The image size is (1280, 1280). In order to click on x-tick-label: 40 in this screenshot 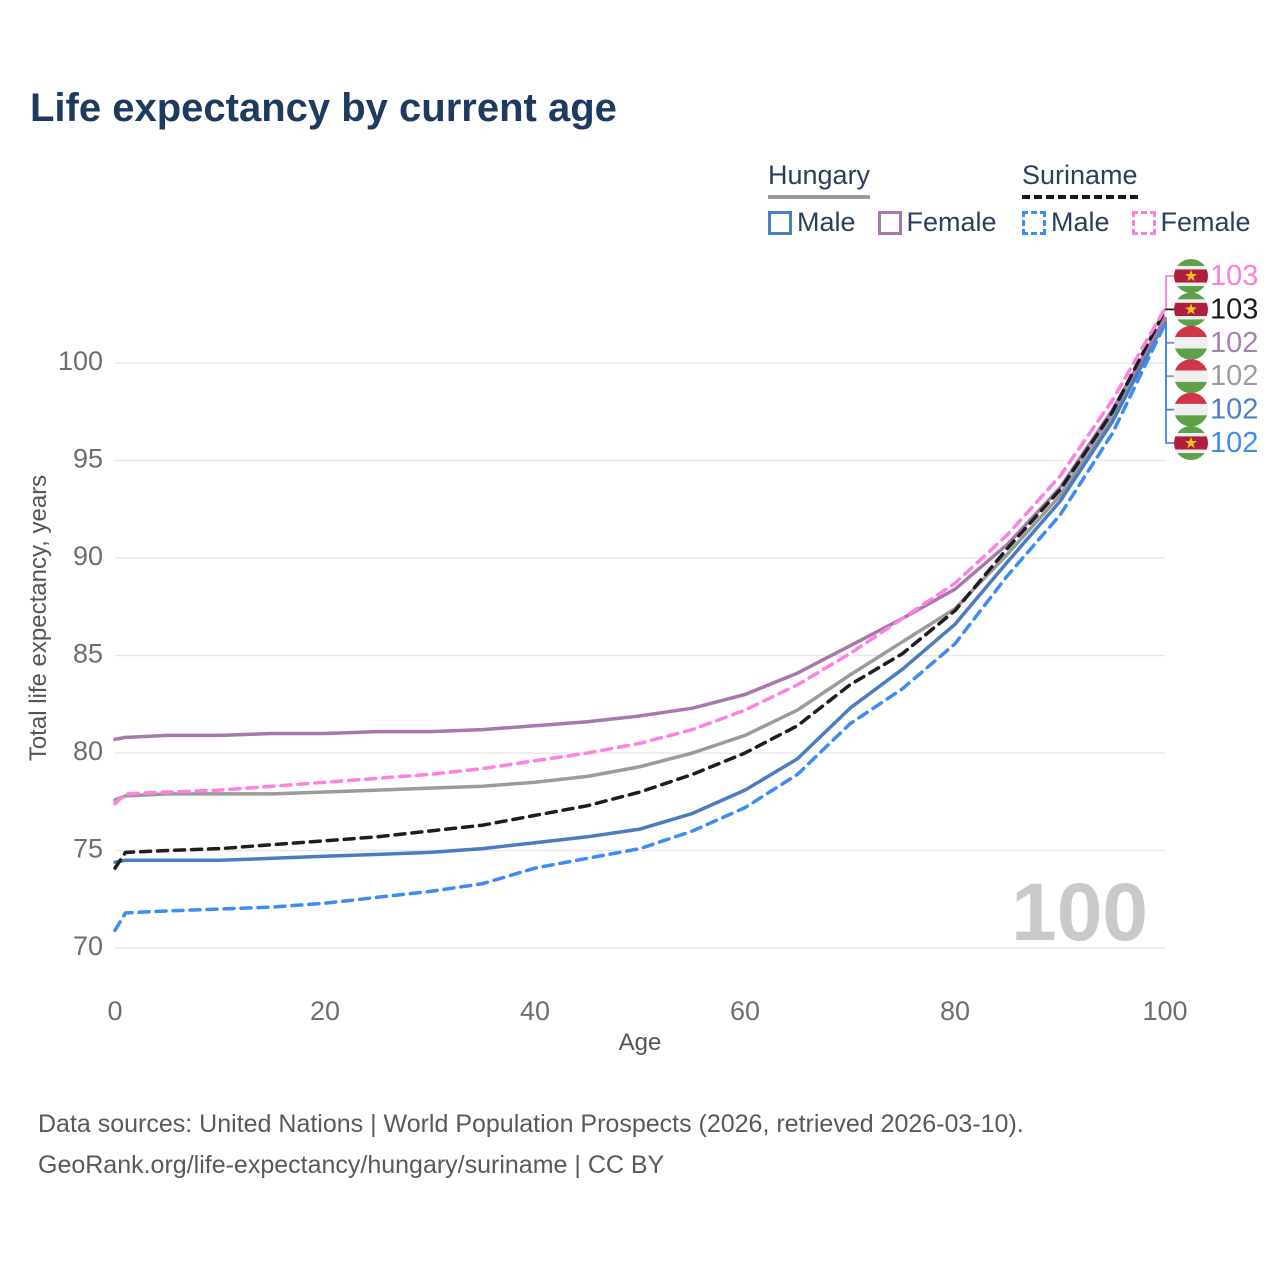, I will do `click(535, 1011)`.